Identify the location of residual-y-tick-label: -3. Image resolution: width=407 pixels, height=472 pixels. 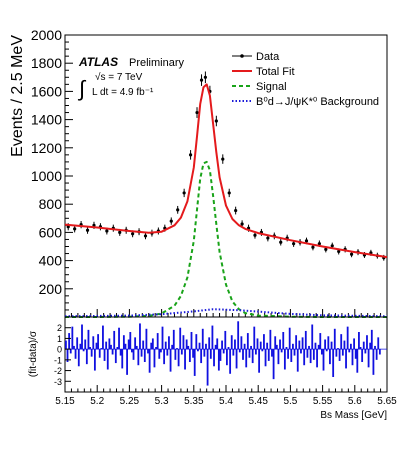
(58, 382).